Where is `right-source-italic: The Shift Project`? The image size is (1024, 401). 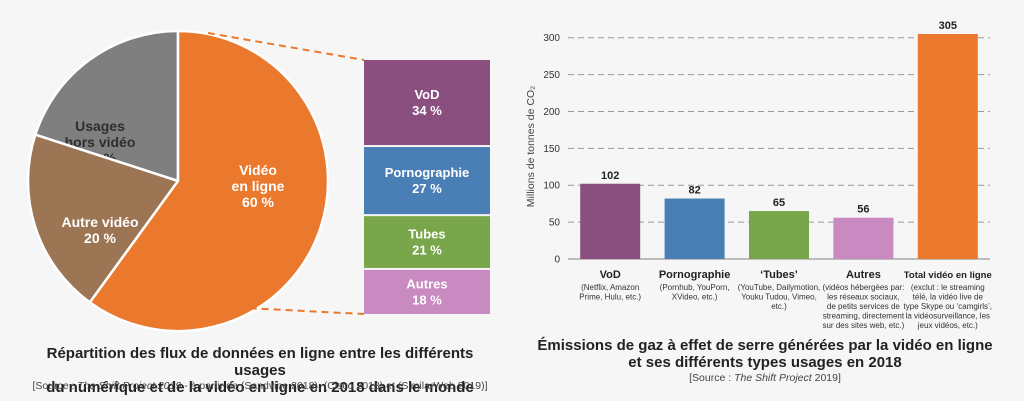
right-source-italic: The Shift Project is located at coordinates (773, 378).